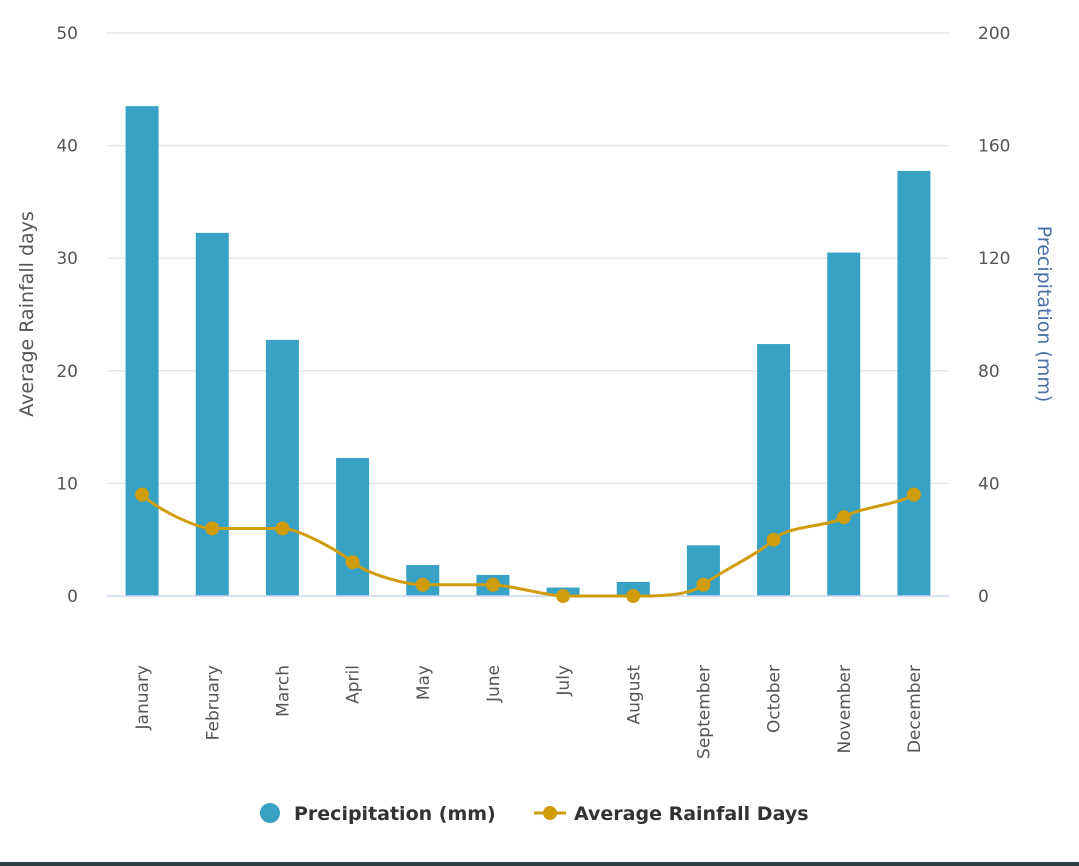 The image size is (1079, 866). Describe the element at coordinates (989, 372) in the screenshot. I see `right-tick-label: 80` at that location.